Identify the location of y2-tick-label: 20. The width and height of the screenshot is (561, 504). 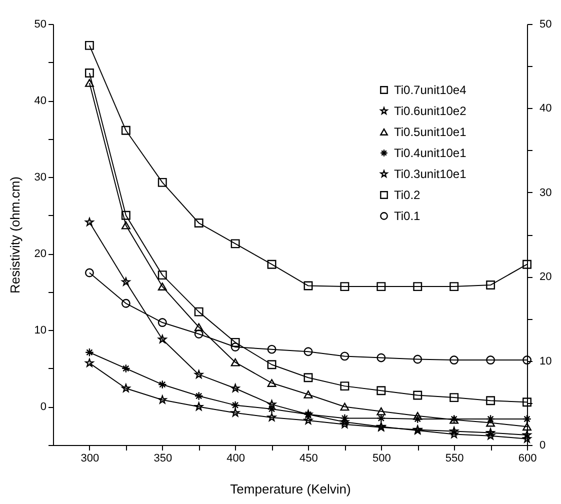
(546, 277).